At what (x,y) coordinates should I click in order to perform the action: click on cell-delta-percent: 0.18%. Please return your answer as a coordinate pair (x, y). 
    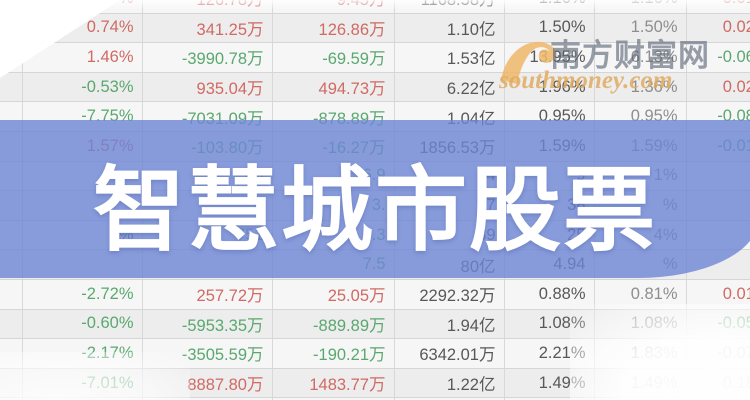
    Looking at the image, I should click on (718, 383).